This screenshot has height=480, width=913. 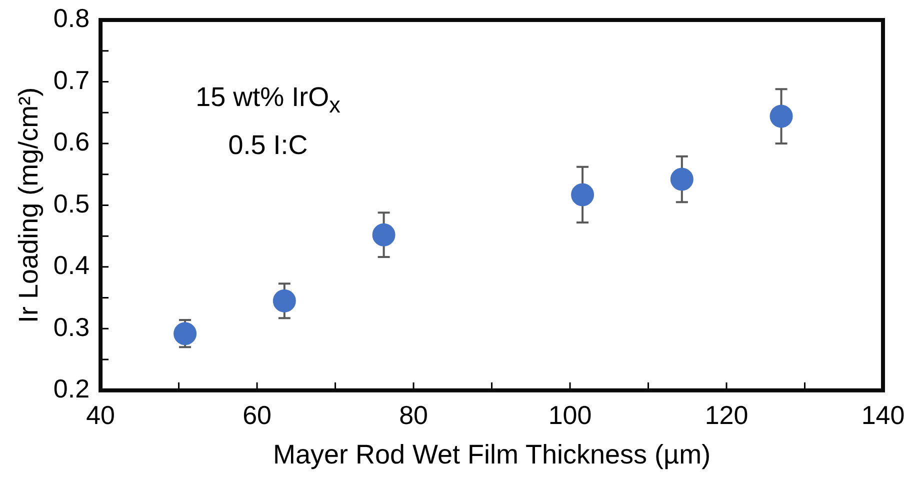 What do you see at coordinates (257, 415) in the screenshot?
I see `x-tick-label: 60` at bounding box center [257, 415].